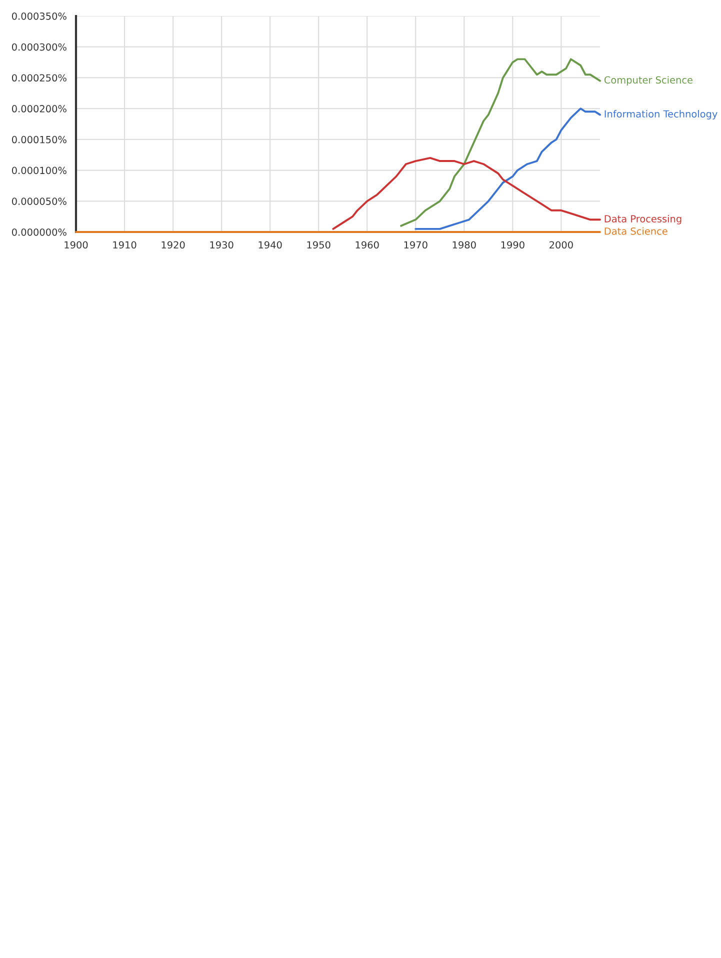 This screenshot has width=721, height=958. What do you see at coordinates (76, 245) in the screenshot?
I see `x-tick-label: 1900` at bounding box center [76, 245].